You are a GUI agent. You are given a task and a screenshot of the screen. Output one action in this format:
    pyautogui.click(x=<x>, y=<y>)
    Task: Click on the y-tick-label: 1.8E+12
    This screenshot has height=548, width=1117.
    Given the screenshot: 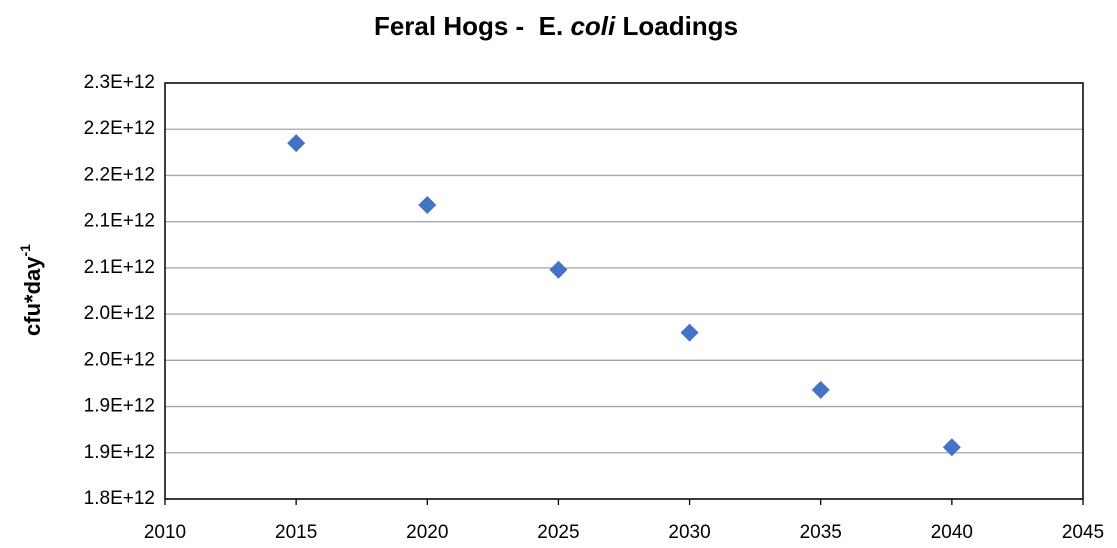 What is the action you would take?
    pyautogui.click(x=119, y=498)
    